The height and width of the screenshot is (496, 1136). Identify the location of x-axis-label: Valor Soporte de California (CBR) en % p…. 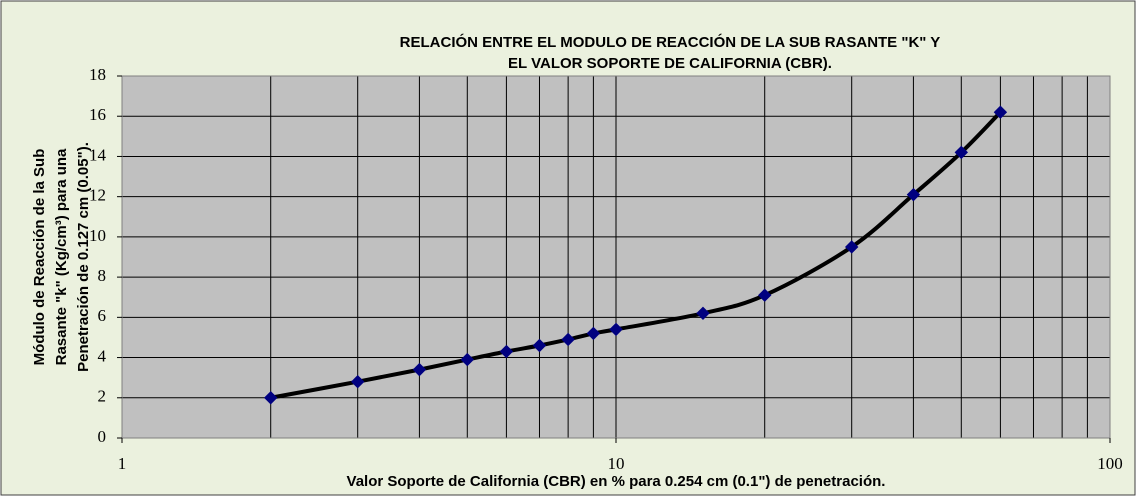
(616, 481).